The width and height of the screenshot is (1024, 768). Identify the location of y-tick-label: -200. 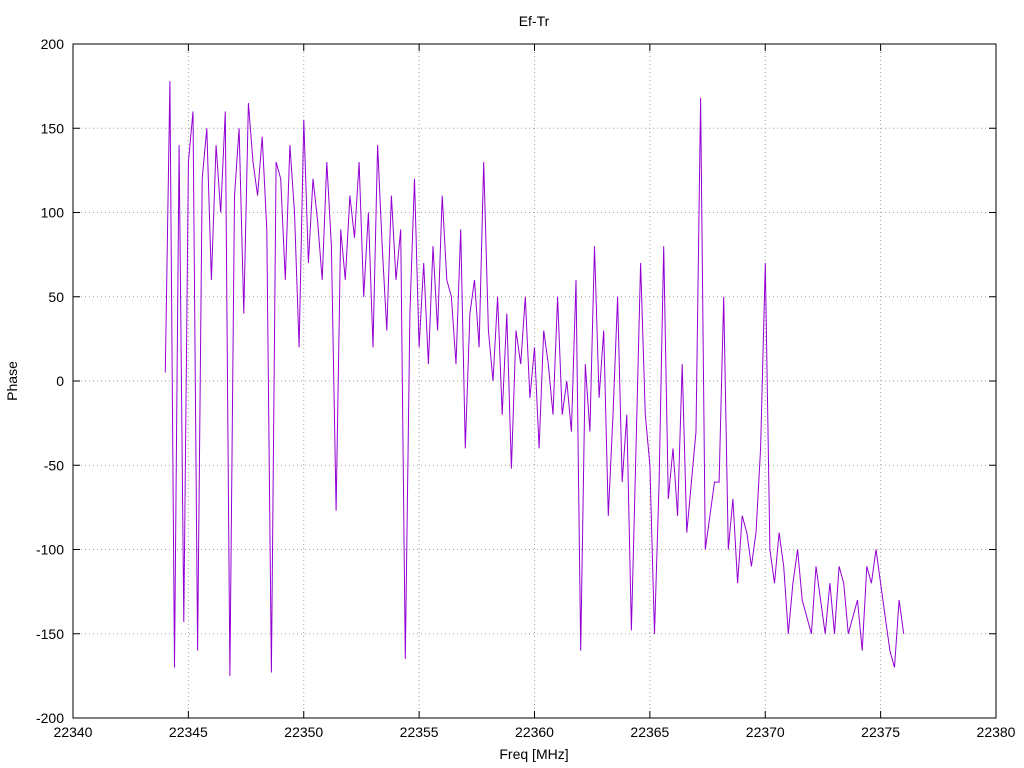
(50, 718).